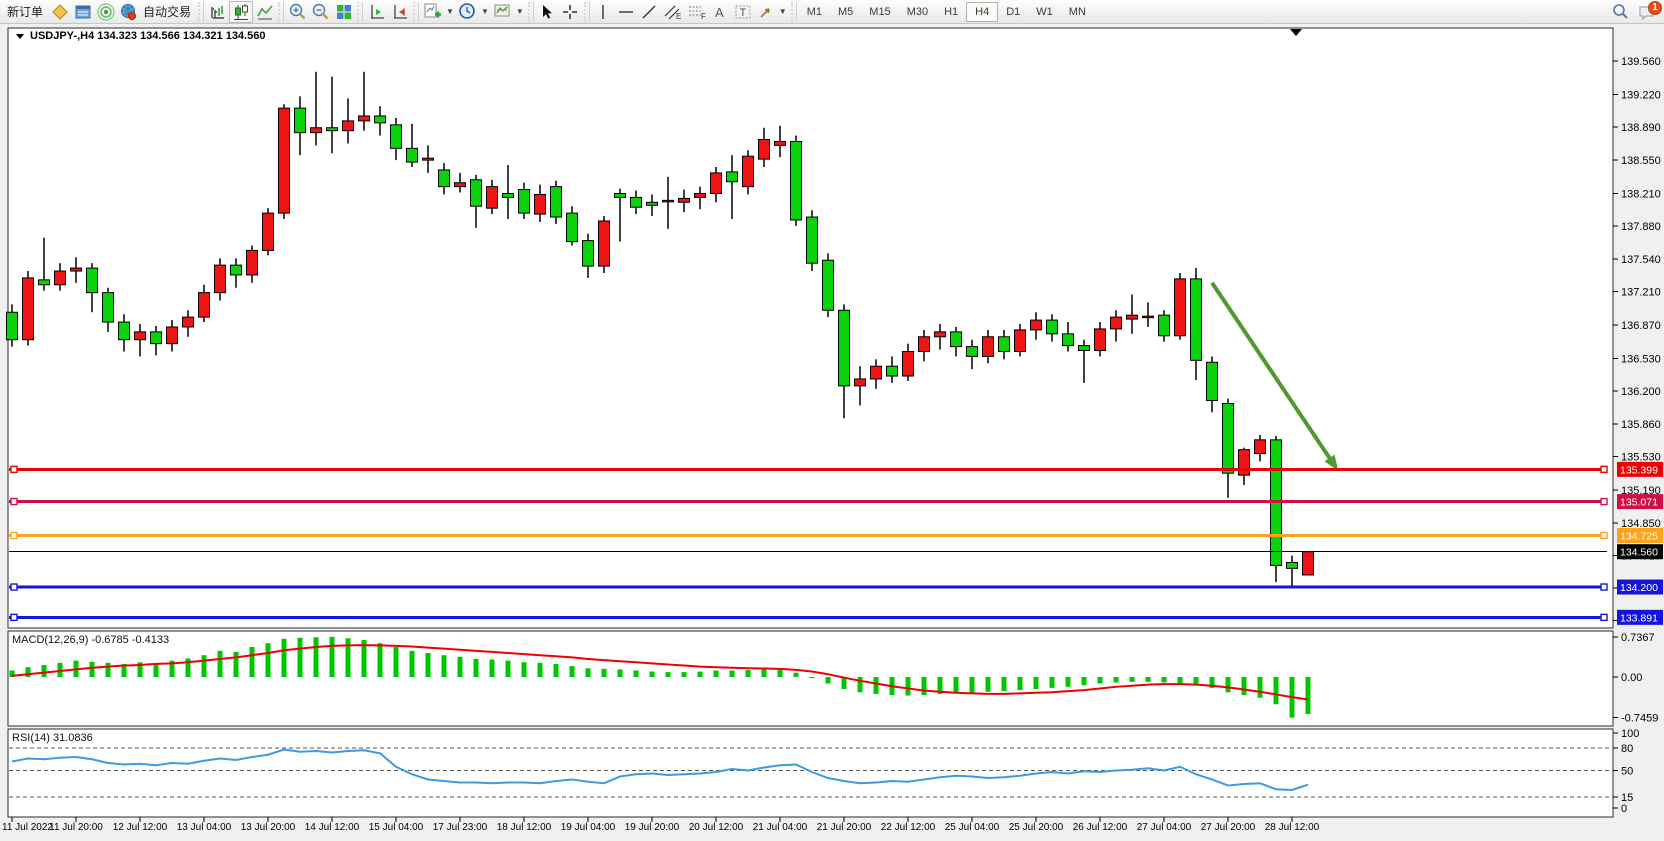 The width and height of the screenshot is (1664, 841). I want to click on search-button, so click(1620, 12).